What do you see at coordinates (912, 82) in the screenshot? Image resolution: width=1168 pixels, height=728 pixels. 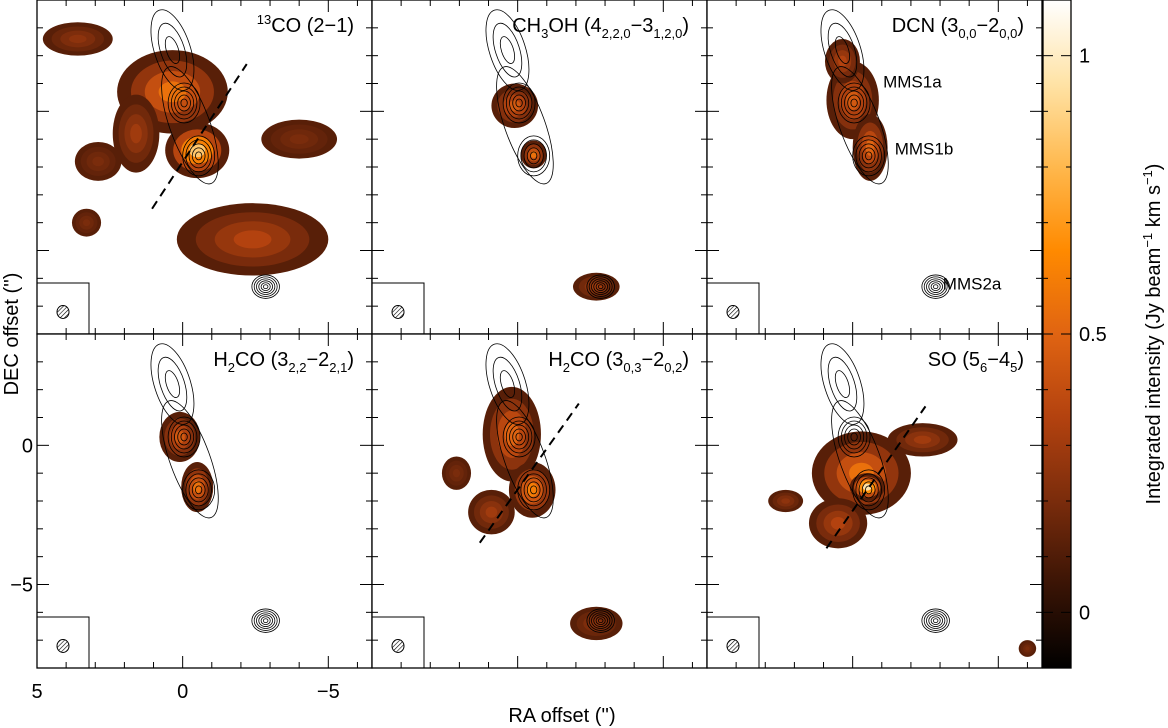 I see `source-label: MMS1a` at bounding box center [912, 82].